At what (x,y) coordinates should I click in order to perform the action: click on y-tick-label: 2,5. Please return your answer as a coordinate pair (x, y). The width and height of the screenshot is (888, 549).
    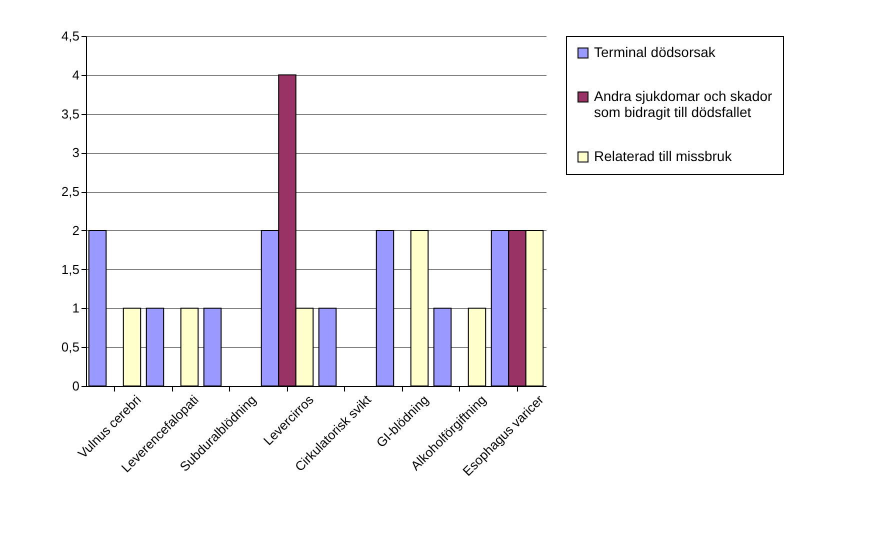
    Looking at the image, I should click on (70, 192).